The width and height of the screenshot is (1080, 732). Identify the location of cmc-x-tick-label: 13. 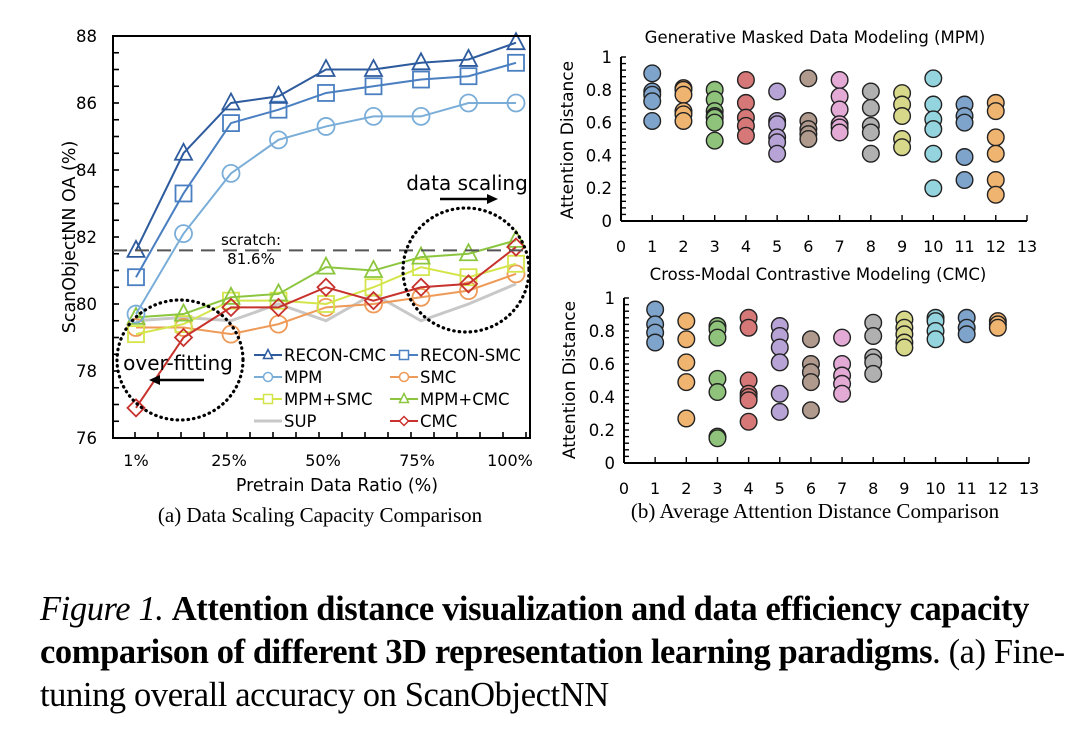
(1029, 488).